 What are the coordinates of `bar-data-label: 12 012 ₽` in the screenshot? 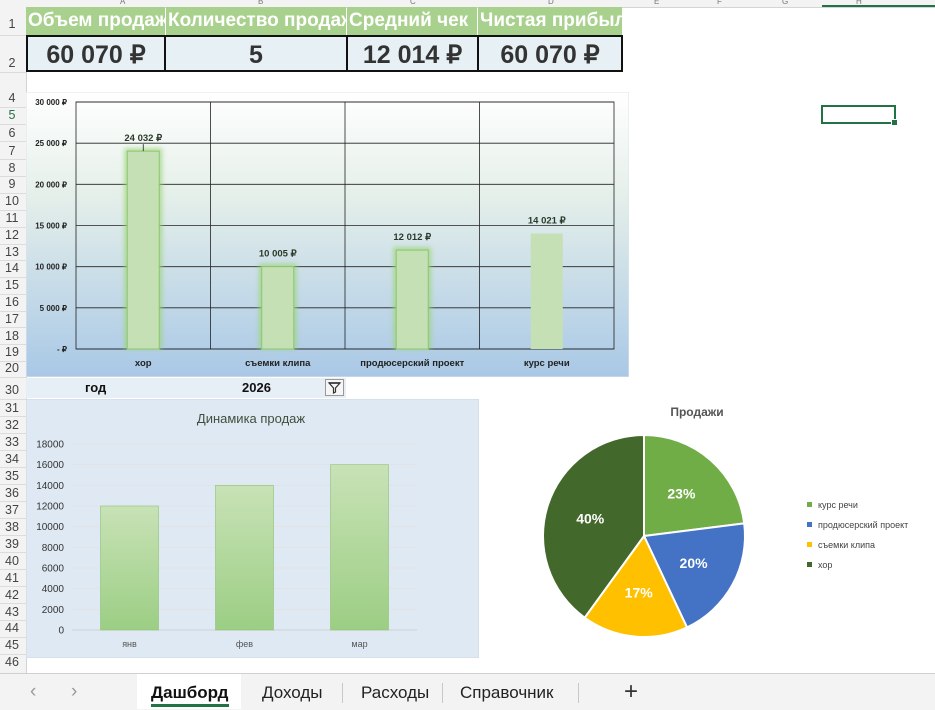 It's located at (412, 237).